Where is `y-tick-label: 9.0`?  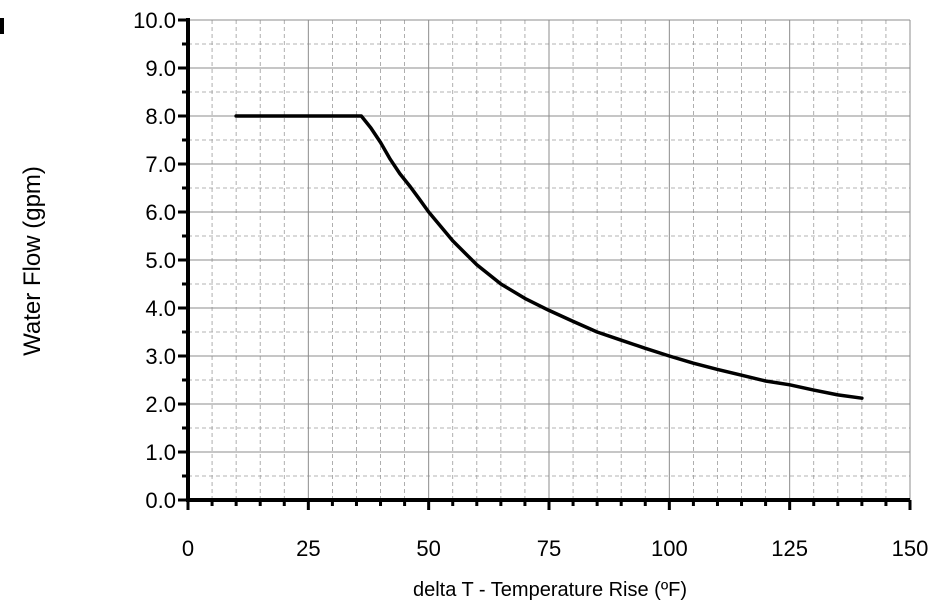 y-tick-label: 9.0 is located at coordinates (160, 68).